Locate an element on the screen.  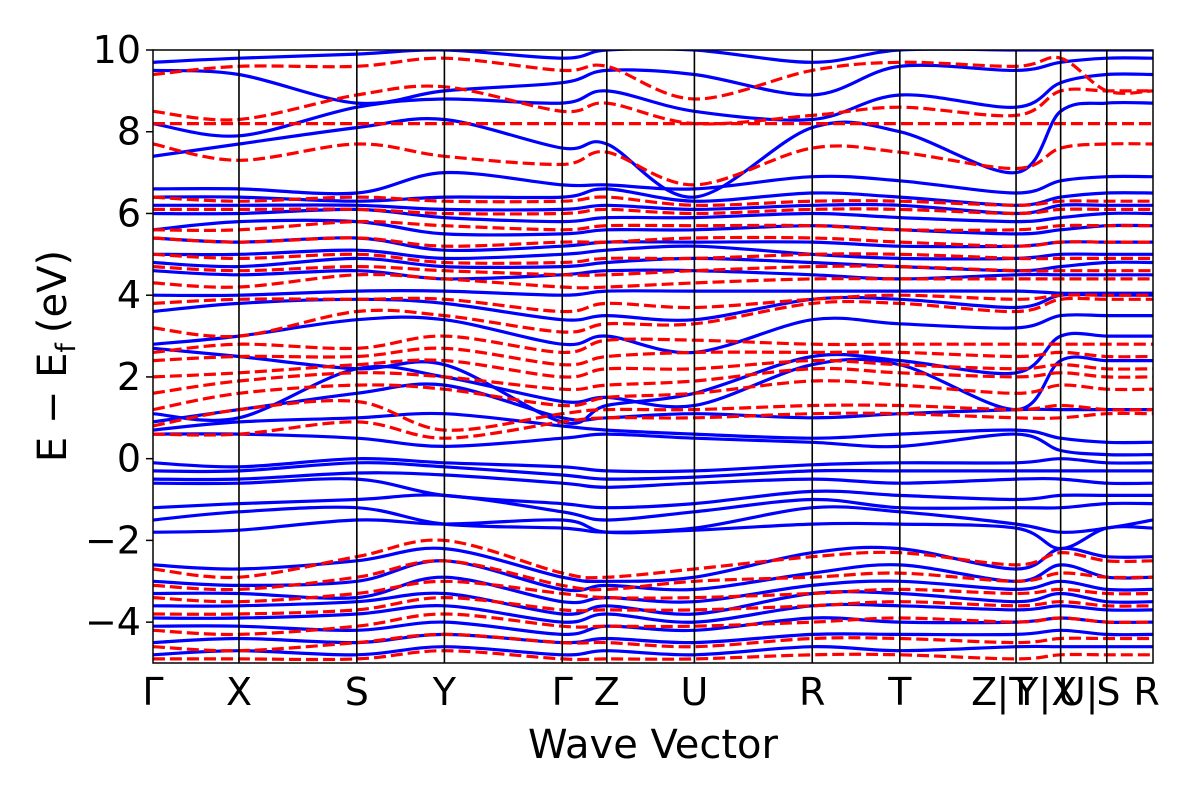
x-tick-label: Y|X is located at coordinates (1045, 692).